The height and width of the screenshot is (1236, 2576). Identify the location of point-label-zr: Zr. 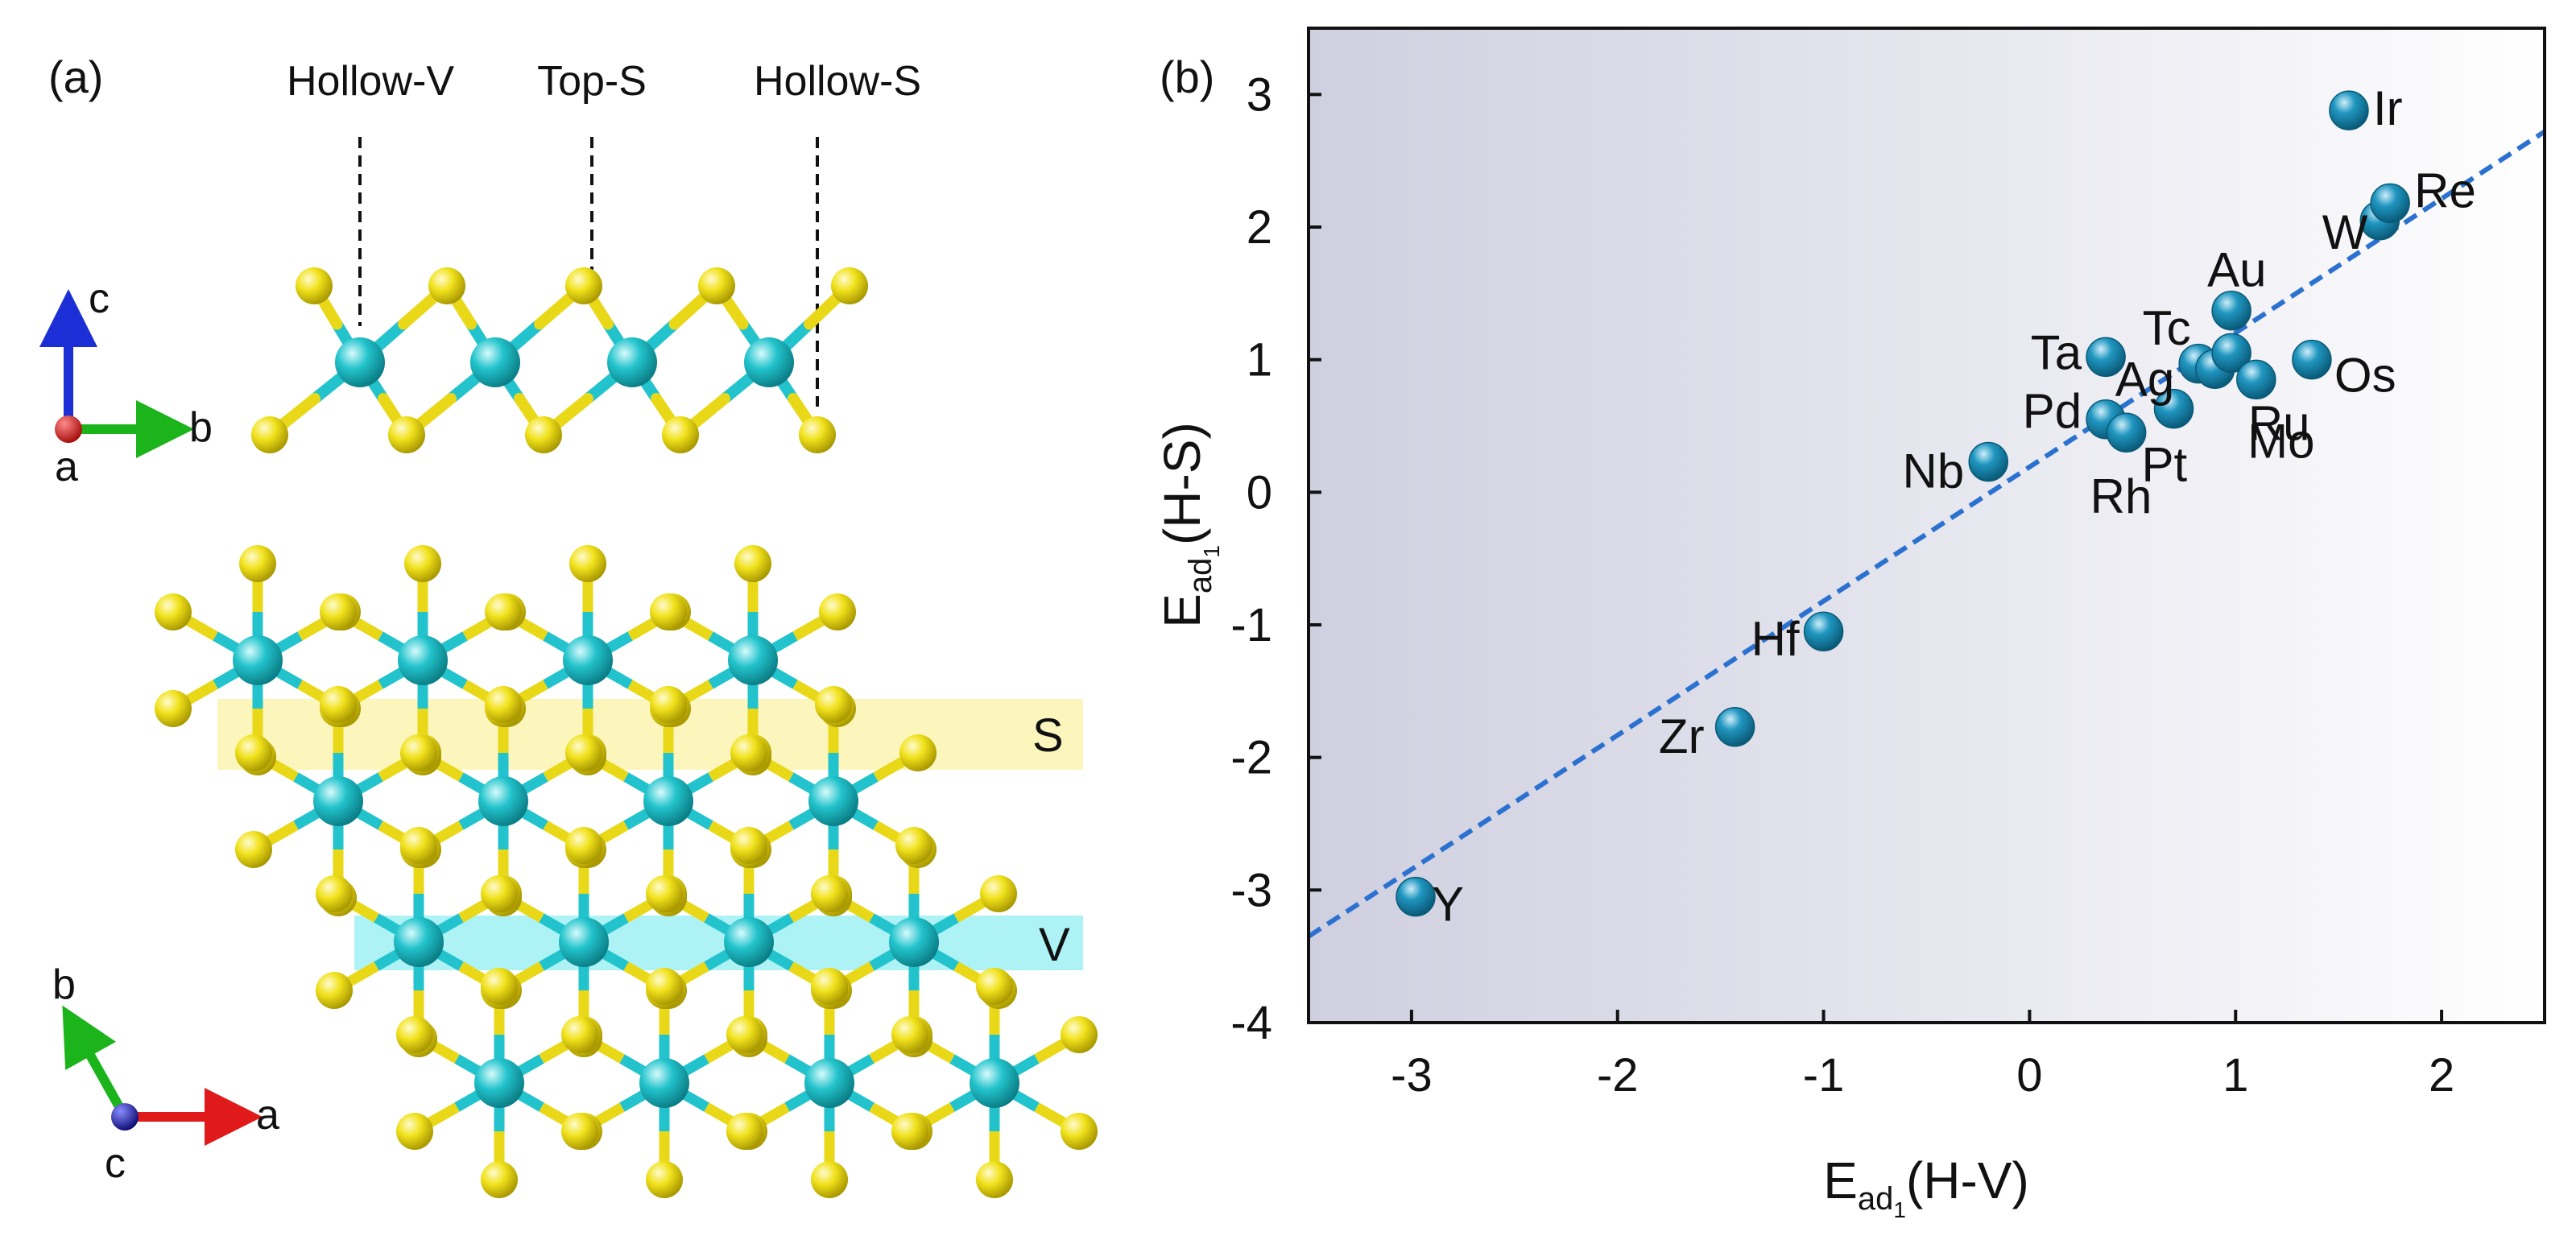
(1682, 736).